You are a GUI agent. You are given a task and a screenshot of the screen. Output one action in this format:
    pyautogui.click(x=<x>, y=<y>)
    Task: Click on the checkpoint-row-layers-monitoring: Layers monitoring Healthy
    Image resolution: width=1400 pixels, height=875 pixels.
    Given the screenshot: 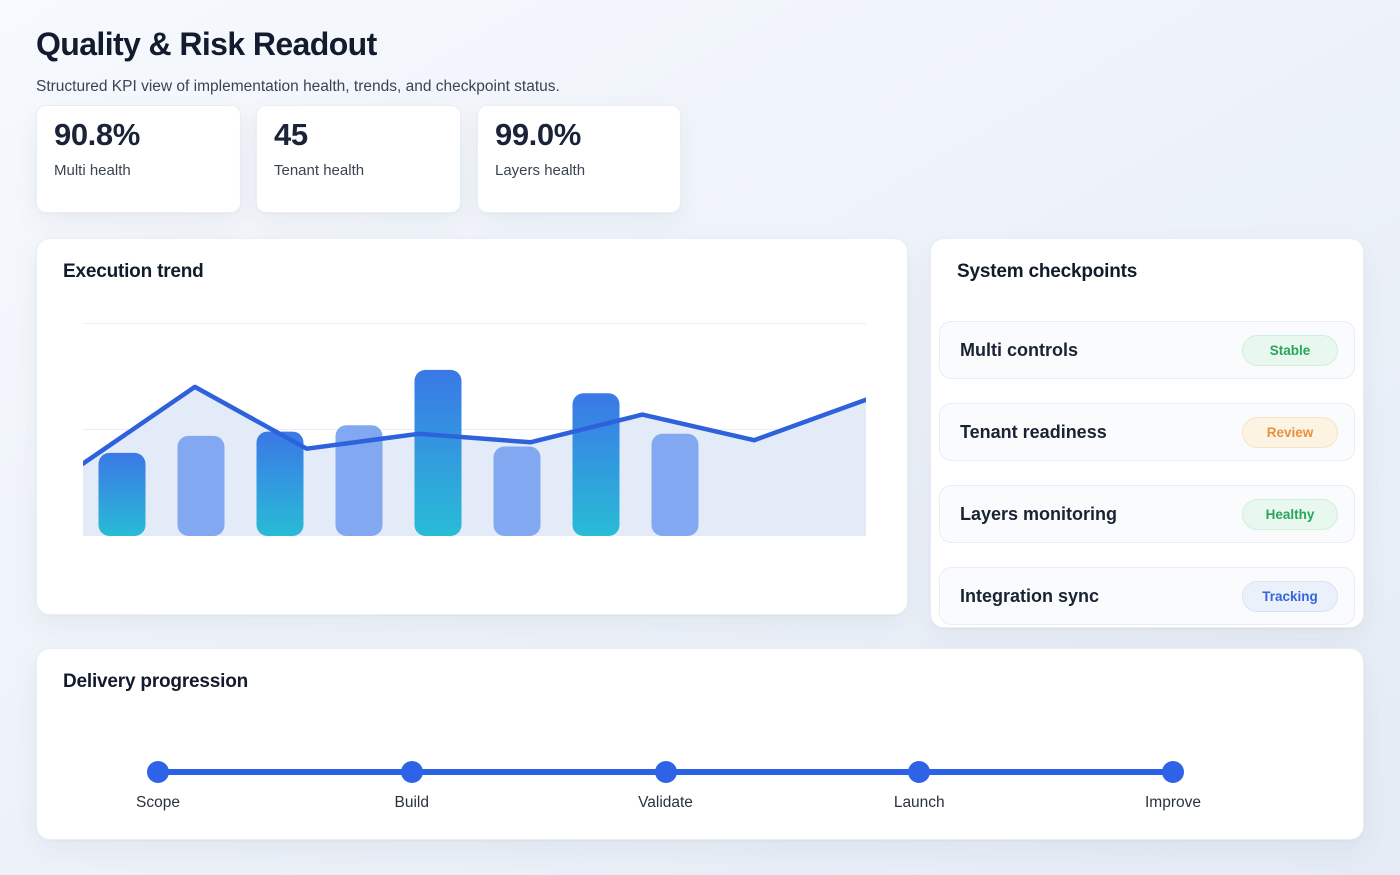 What is the action you would take?
    pyautogui.click(x=1147, y=514)
    